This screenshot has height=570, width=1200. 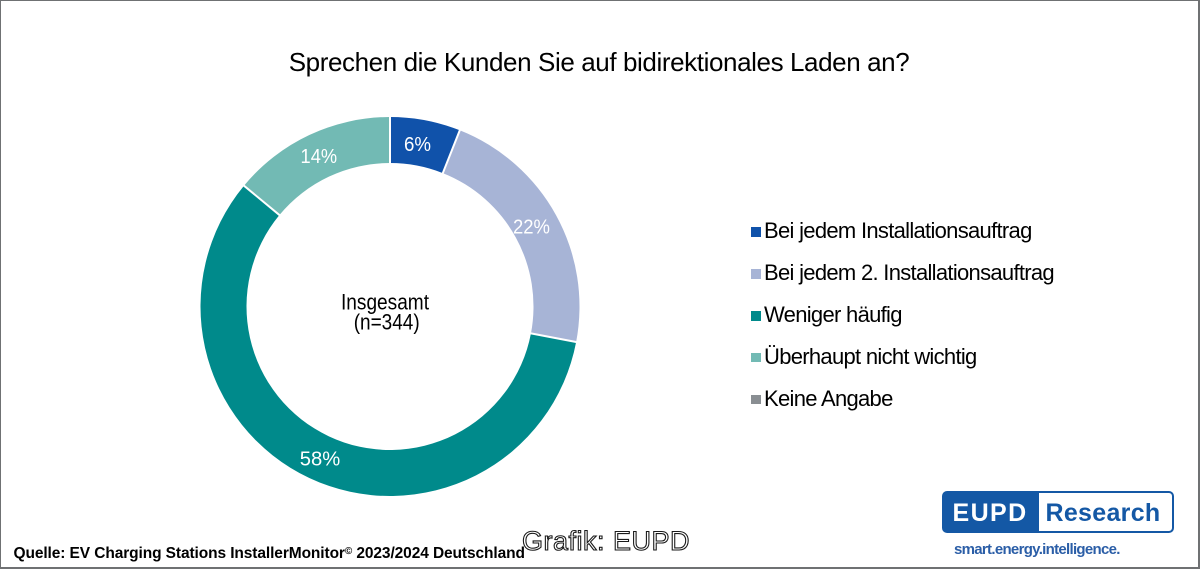 I want to click on svg-text: Insgesamt, so click(x=385, y=301).